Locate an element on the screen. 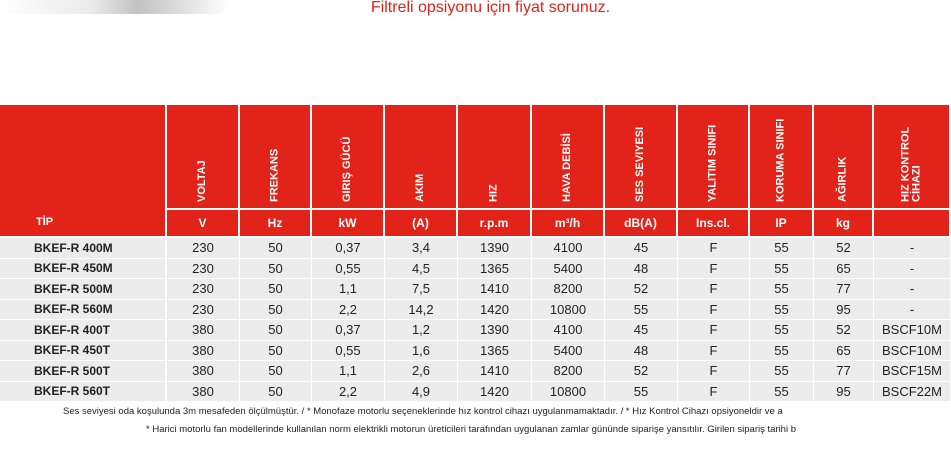  tip-label: TİP is located at coordinates (45, 222).